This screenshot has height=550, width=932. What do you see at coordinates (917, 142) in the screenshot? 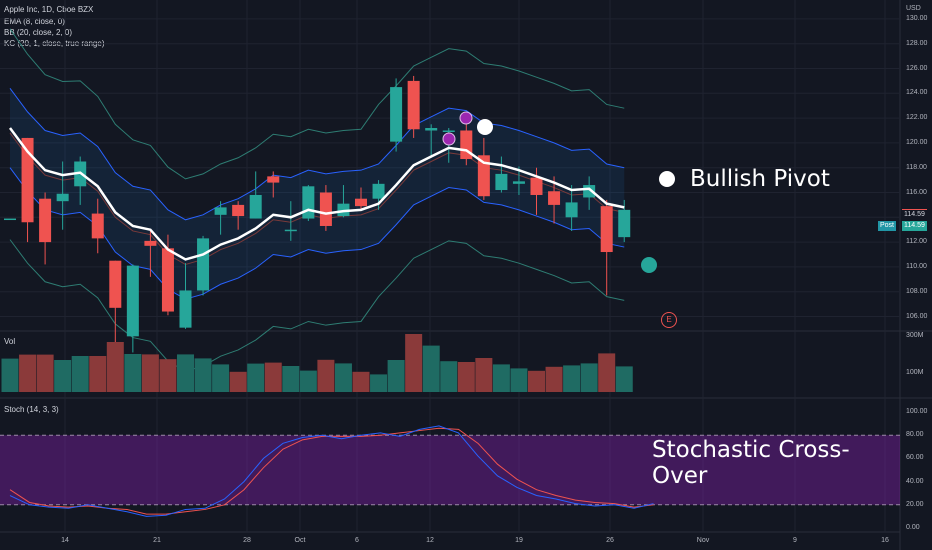
I see `price-tick: 120.00` at bounding box center [917, 142].